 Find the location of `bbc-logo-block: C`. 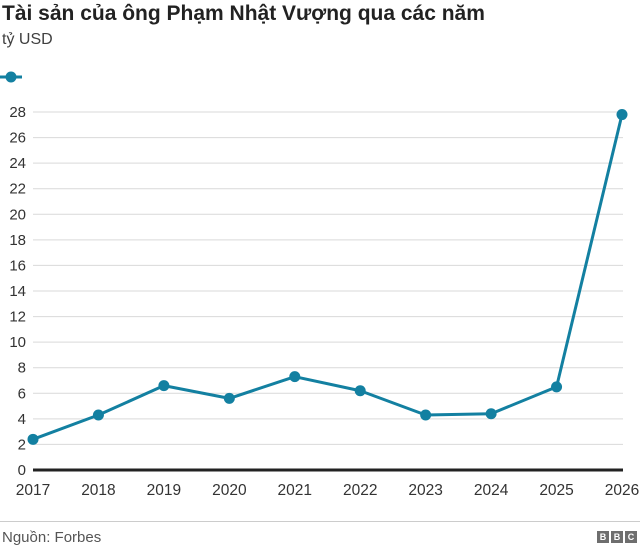

bbc-logo-block: C is located at coordinates (631, 537).